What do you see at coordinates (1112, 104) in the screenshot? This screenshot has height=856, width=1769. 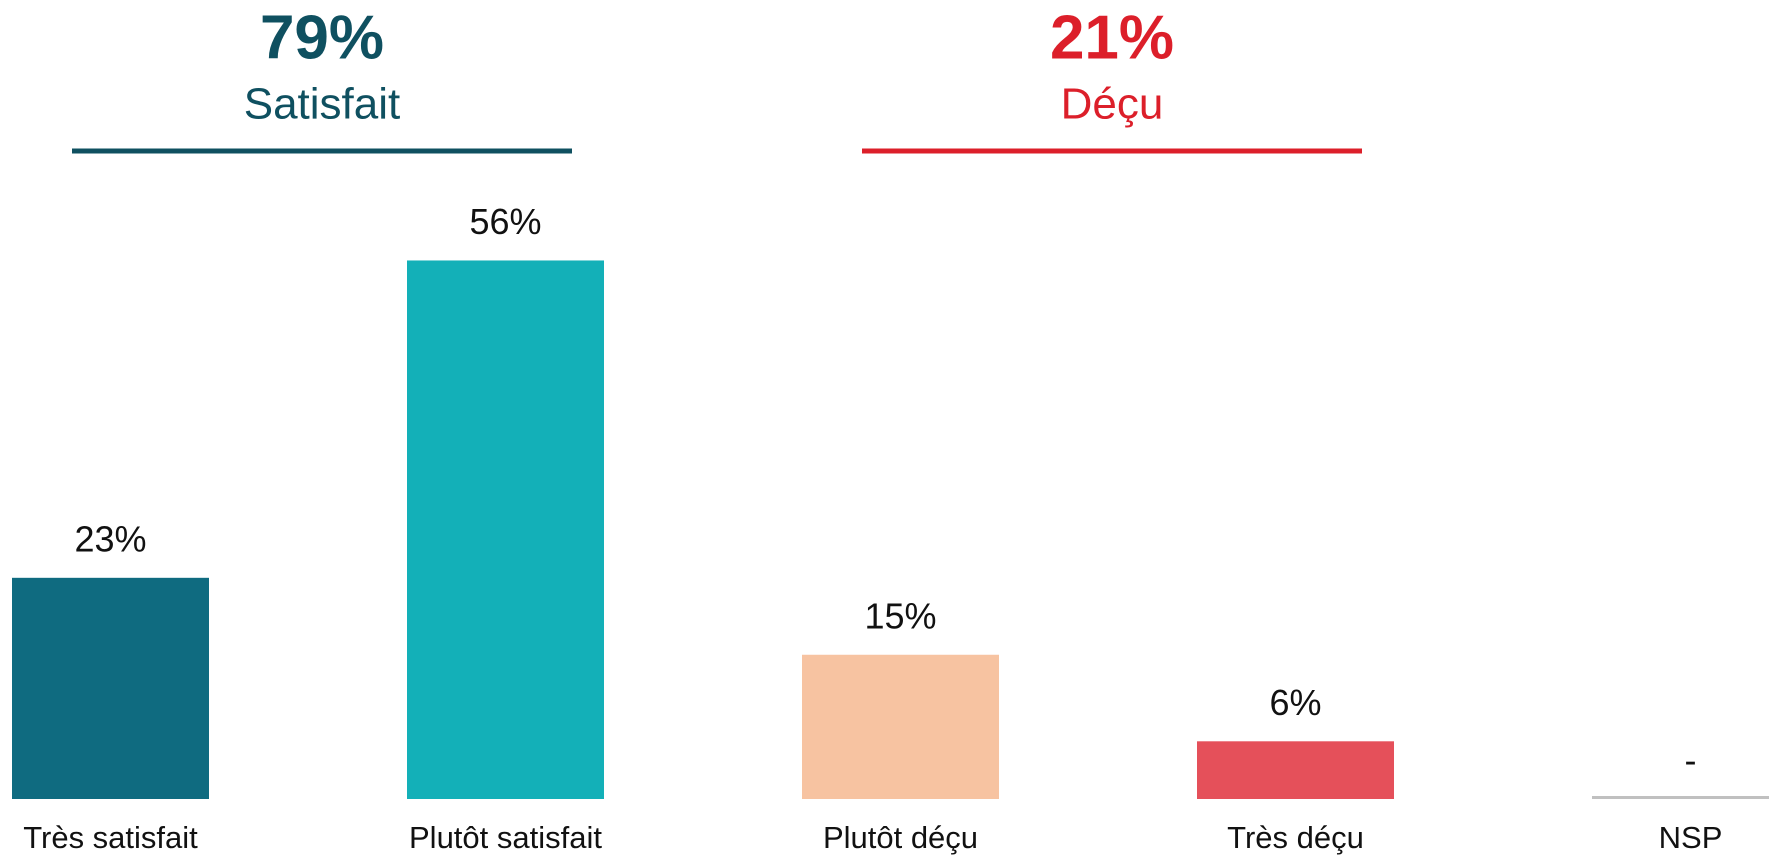 I see `group-name: Déçu` at bounding box center [1112, 104].